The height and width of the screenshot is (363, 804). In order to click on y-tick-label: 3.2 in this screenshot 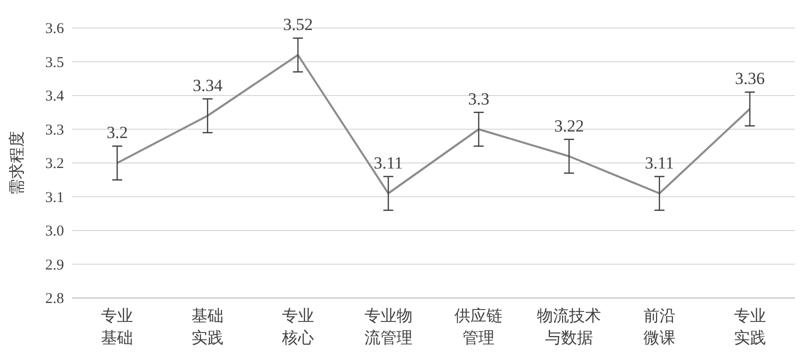, I will do `click(54, 164)`.